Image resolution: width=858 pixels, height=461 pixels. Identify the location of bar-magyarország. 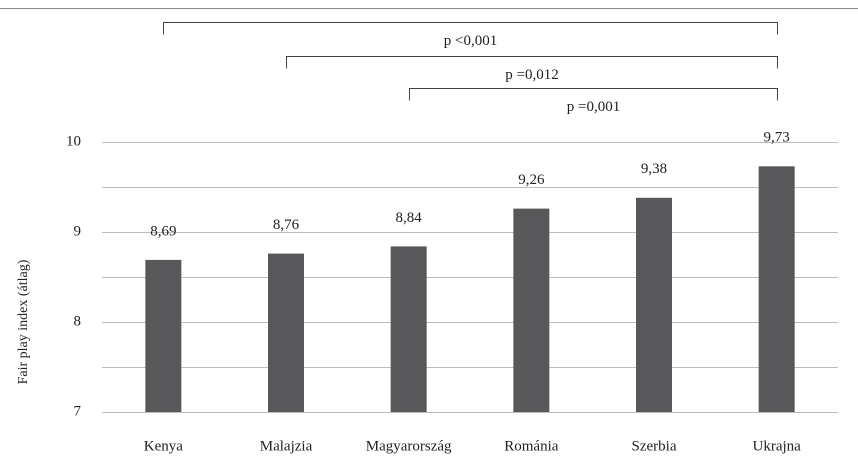
(408, 329).